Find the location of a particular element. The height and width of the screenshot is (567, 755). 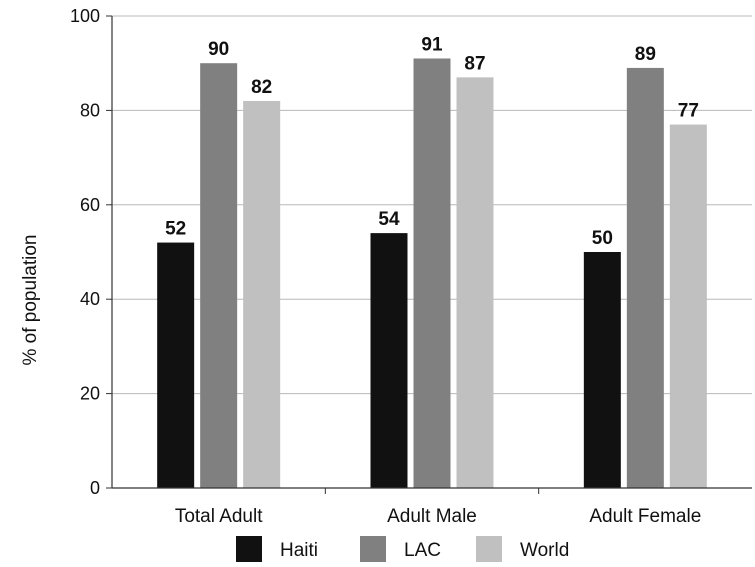

data-label: 52 is located at coordinates (175, 229).